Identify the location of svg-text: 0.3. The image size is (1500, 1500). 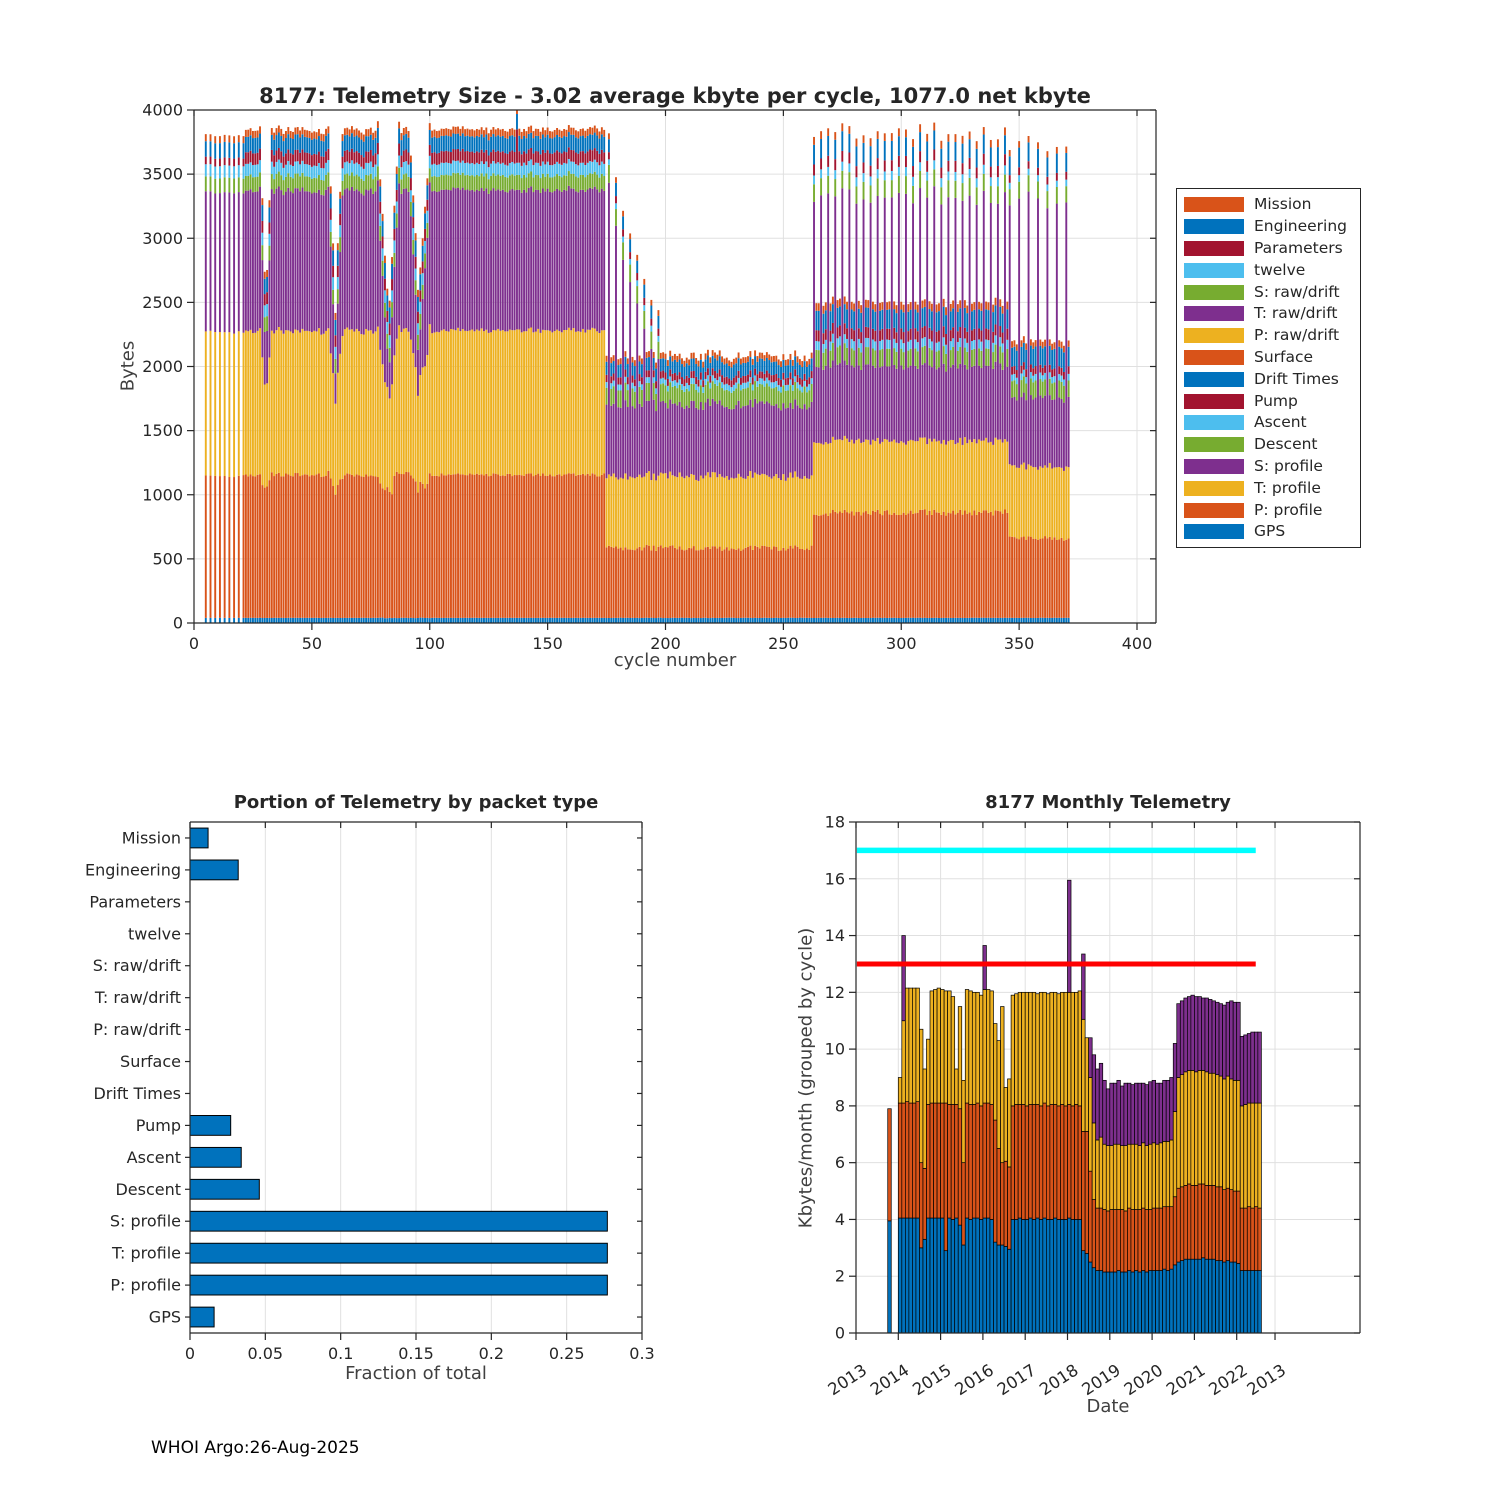
(641, 1353).